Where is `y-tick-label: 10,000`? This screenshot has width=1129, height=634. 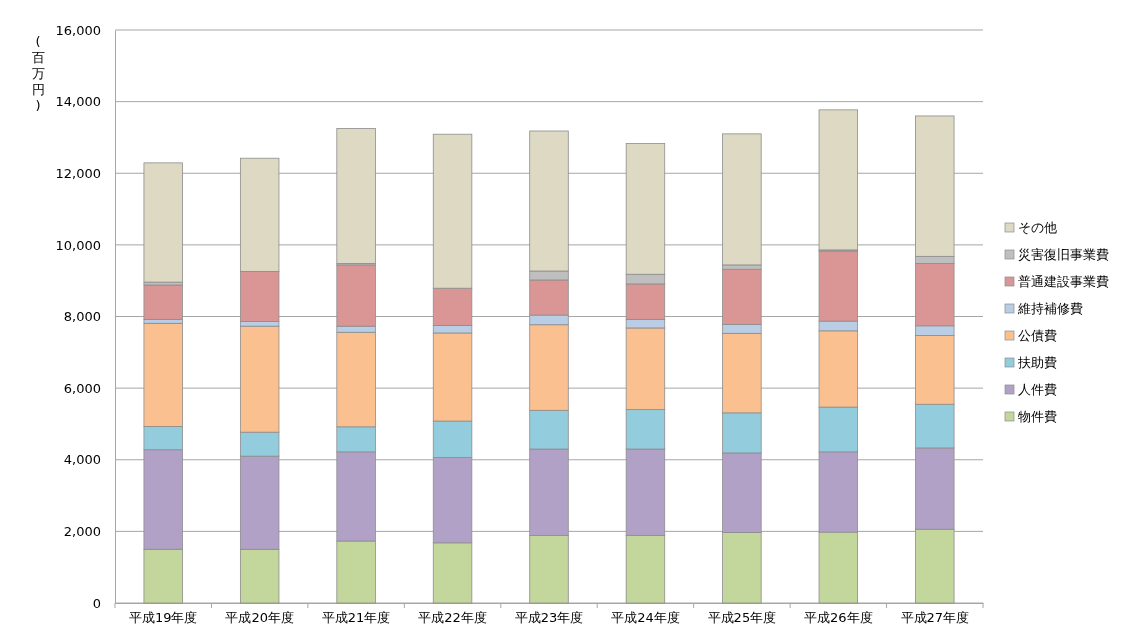 y-tick-label: 10,000 is located at coordinates (78, 245).